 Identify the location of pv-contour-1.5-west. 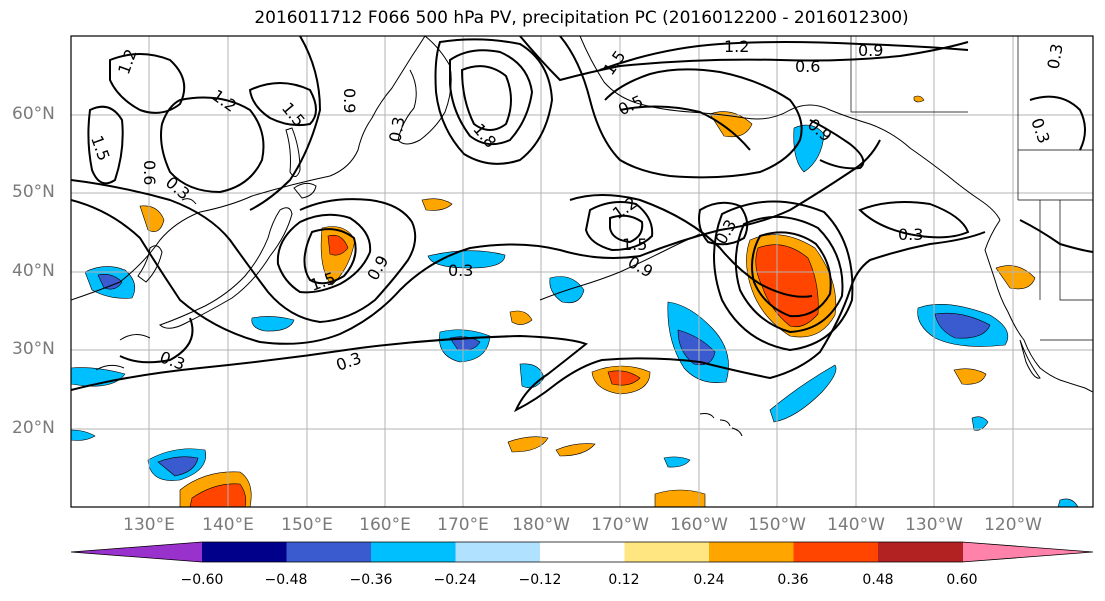
(330, 256).